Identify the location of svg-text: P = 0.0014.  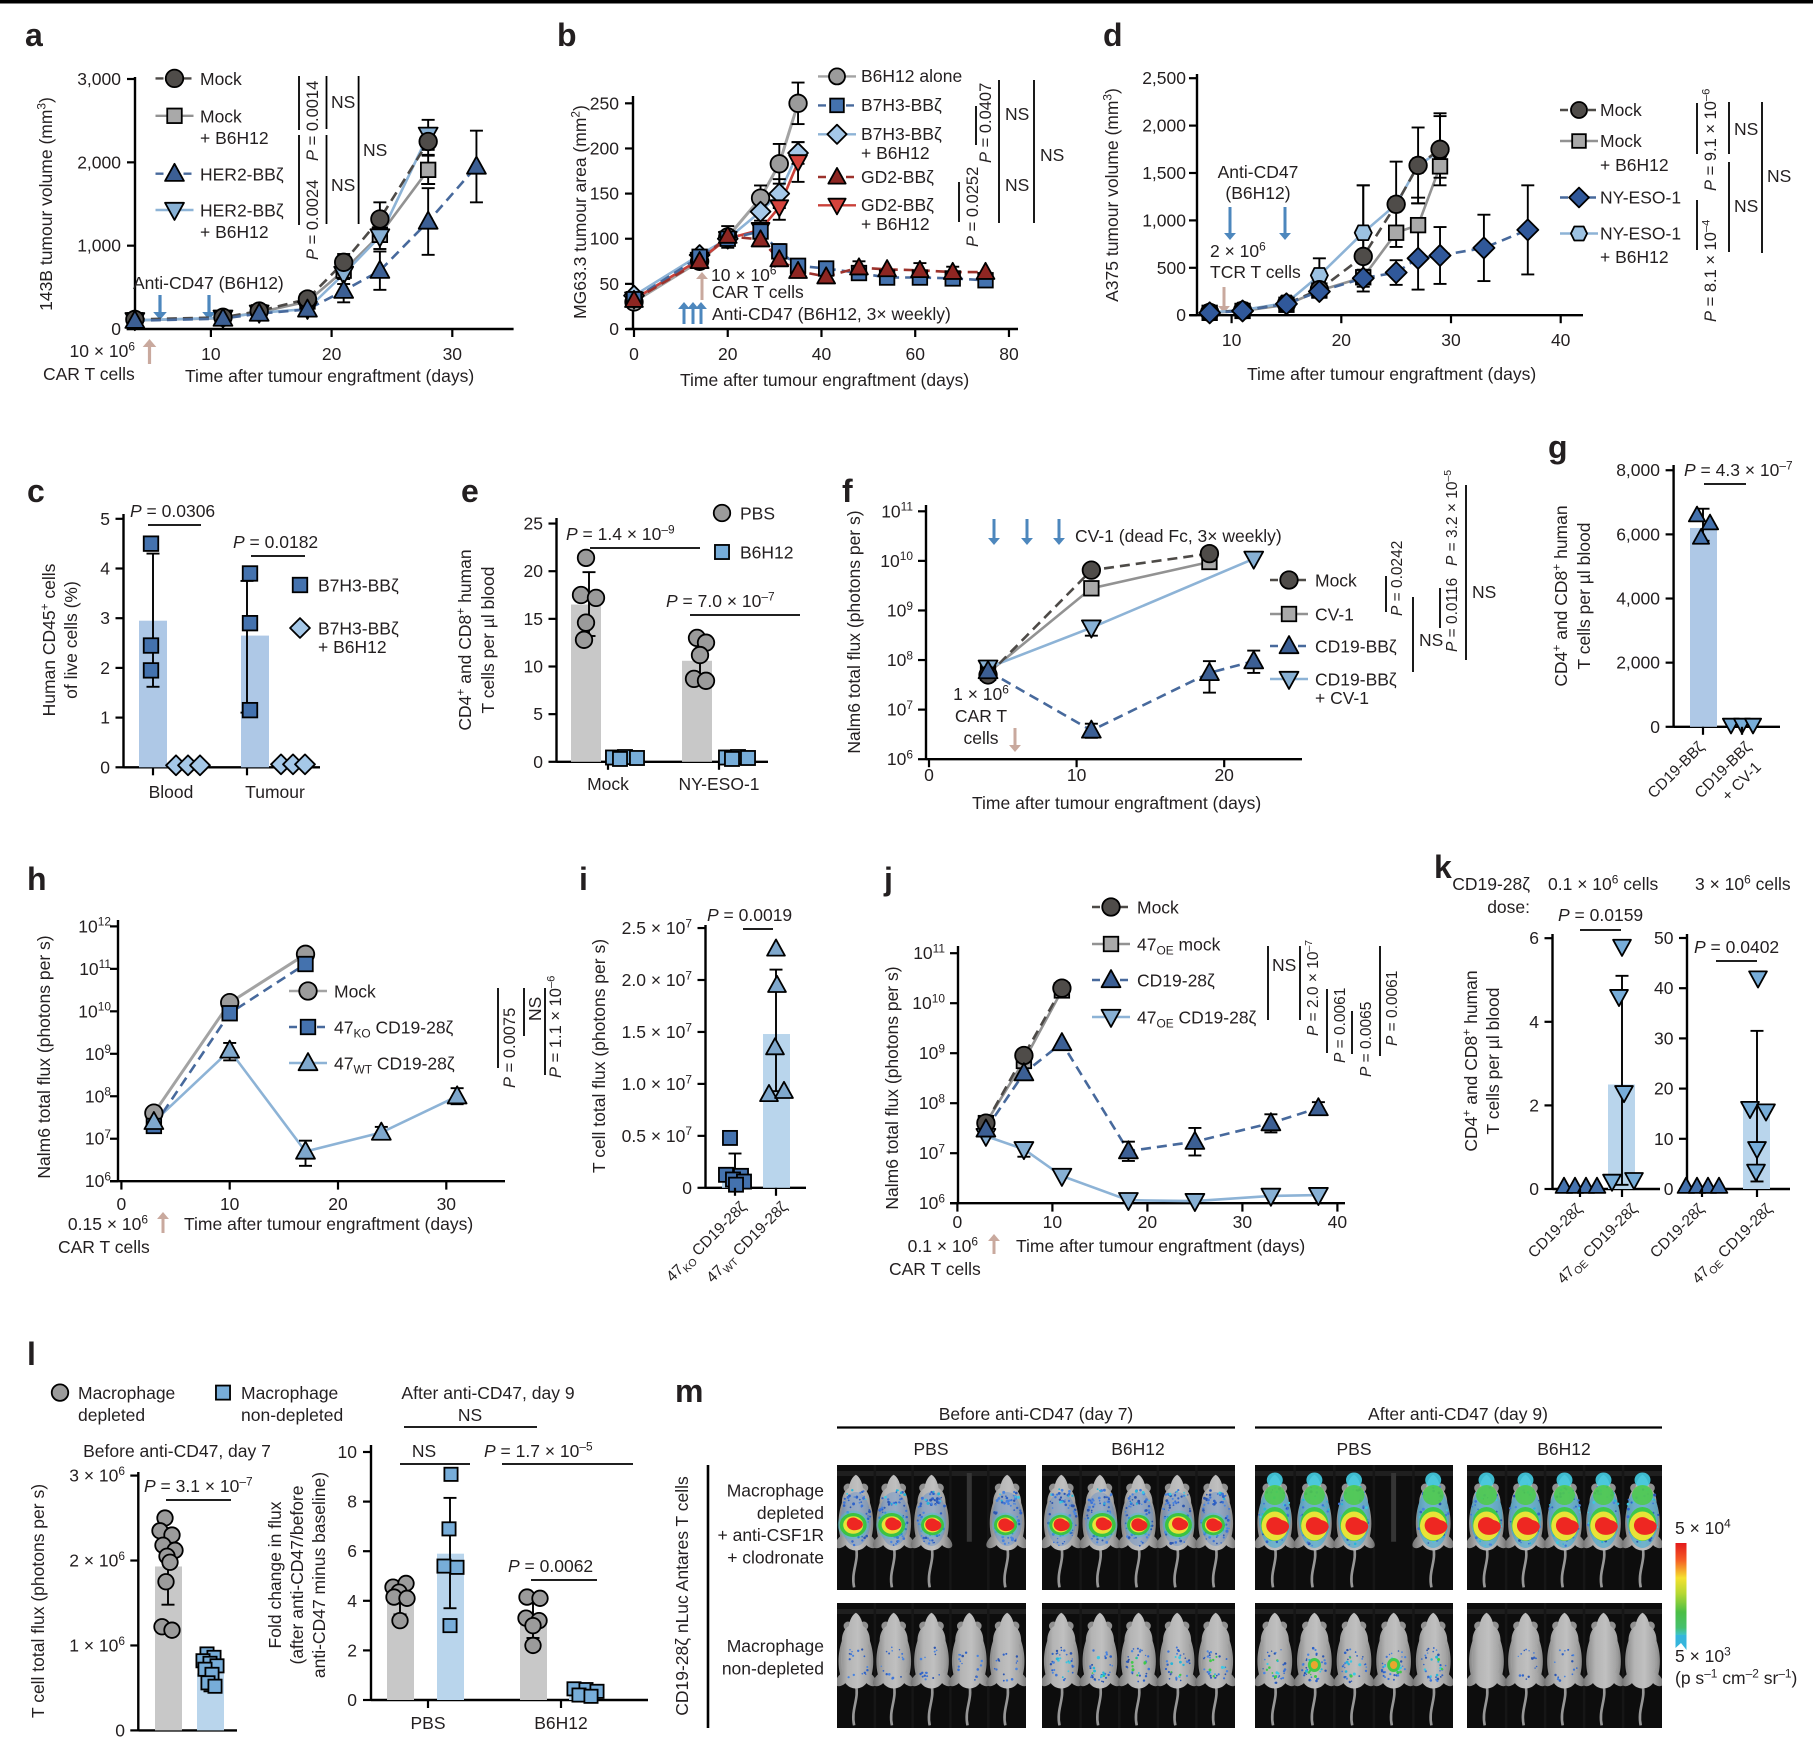
(313, 121).